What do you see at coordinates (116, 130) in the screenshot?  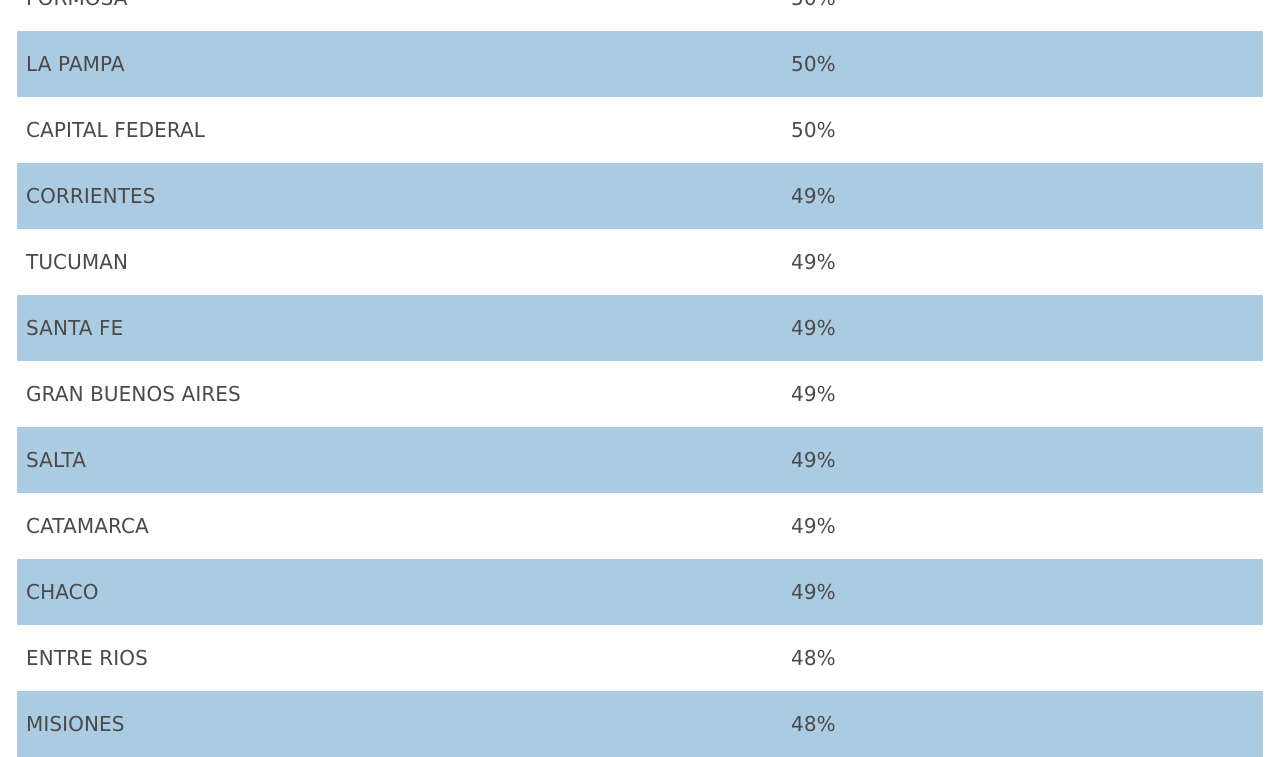 I see `province-name: CAPITAL FEDERAL` at bounding box center [116, 130].